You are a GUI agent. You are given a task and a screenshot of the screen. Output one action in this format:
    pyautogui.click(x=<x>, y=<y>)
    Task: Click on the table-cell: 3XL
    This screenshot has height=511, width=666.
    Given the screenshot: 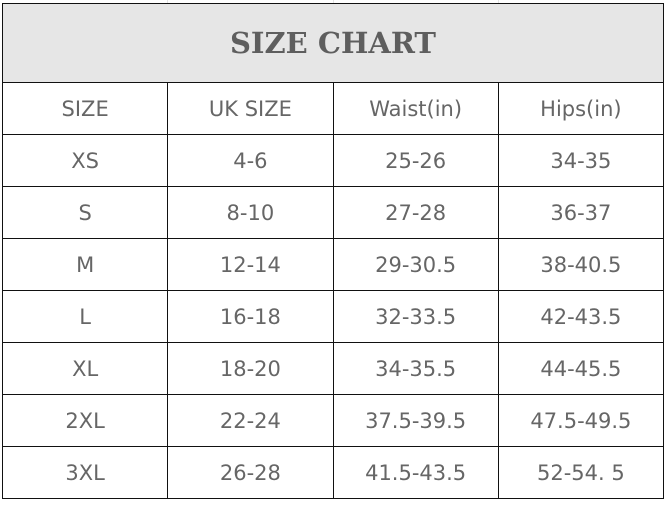 What is the action you would take?
    pyautogui.click(x=85, y=472)
    